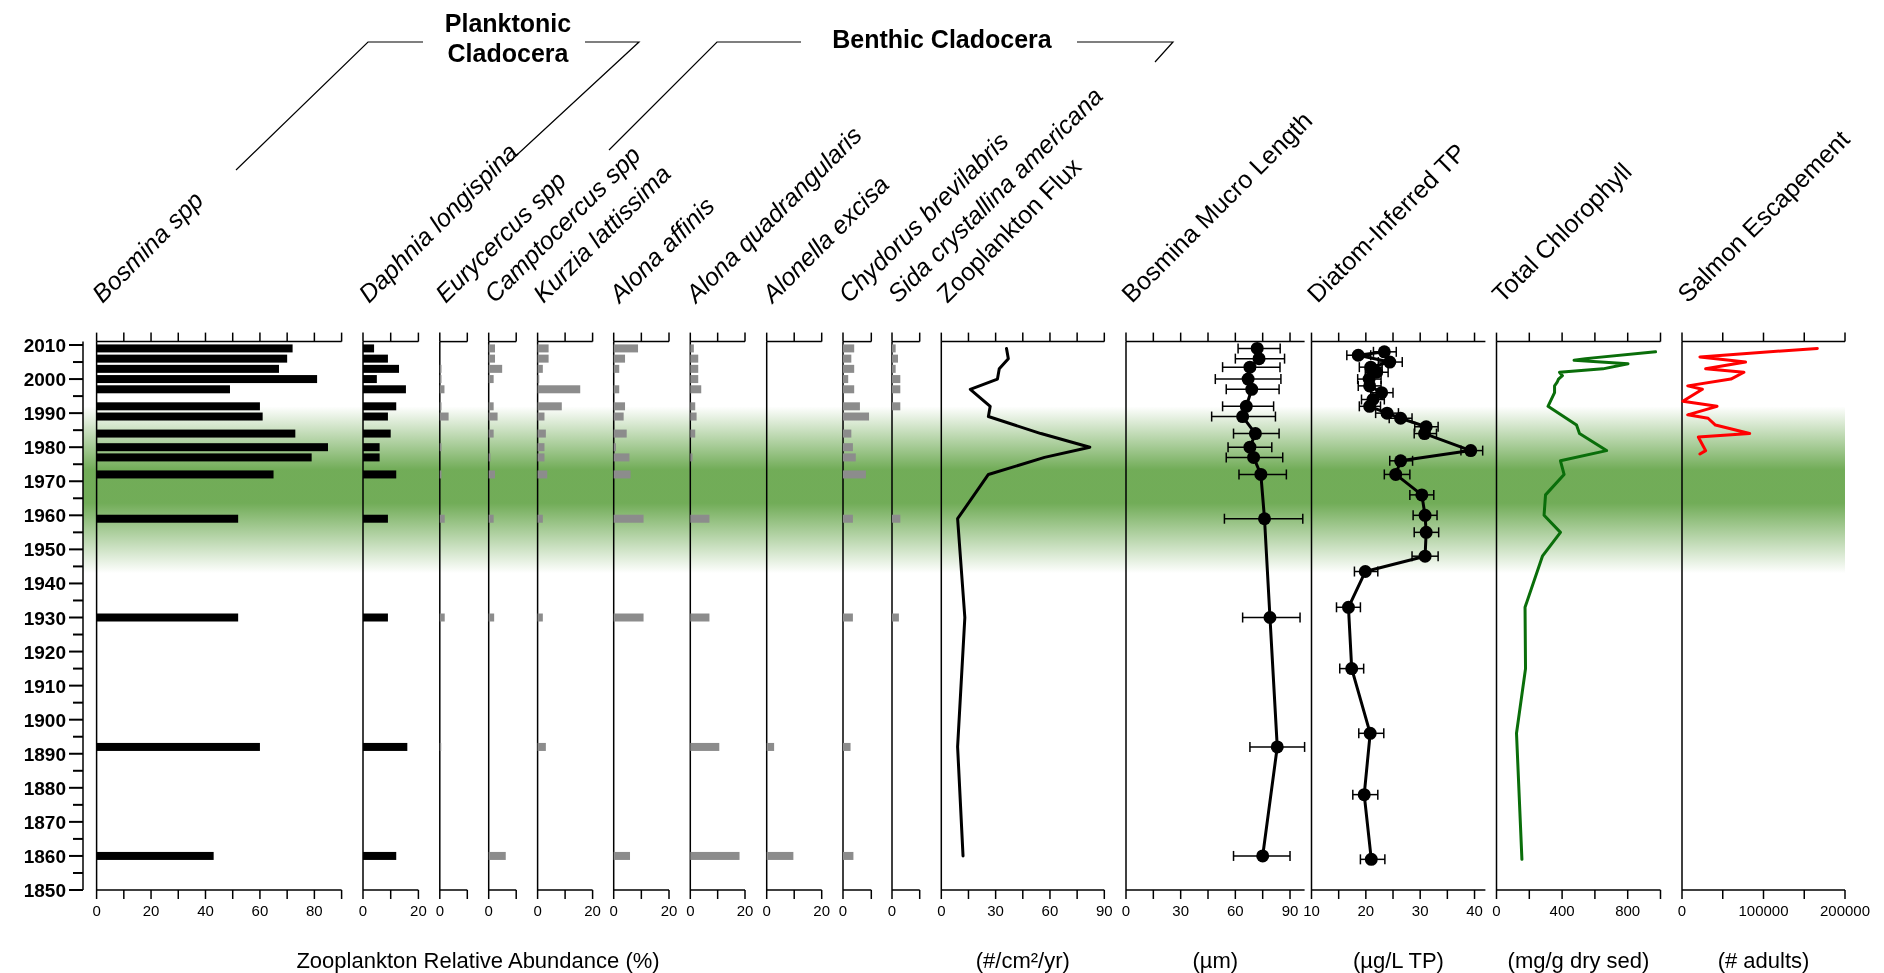 The image size is (1884, 973). What do you see at coordinates (1763, 910) in the screenshot?
I see `x-tick-label: 100000` at bounding box center [1763, 910].